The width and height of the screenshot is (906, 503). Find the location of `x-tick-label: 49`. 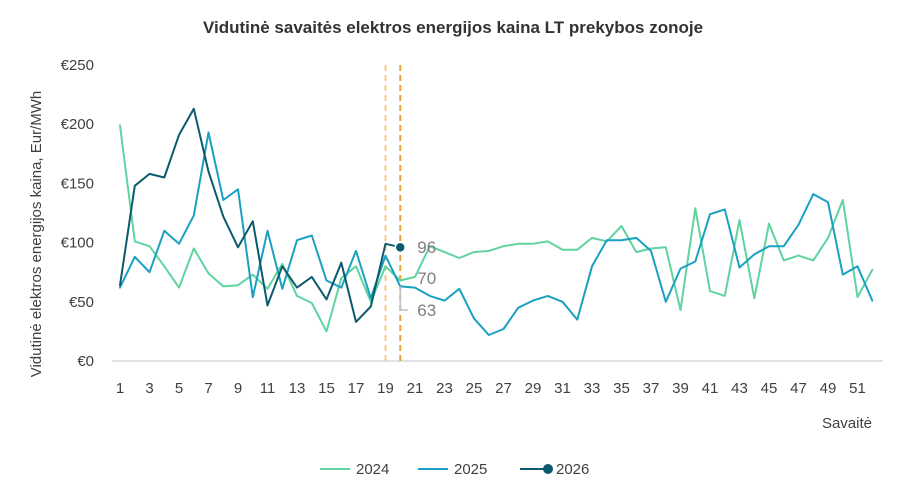

x-tick-label: 49 is located at coordinates (828, 388).